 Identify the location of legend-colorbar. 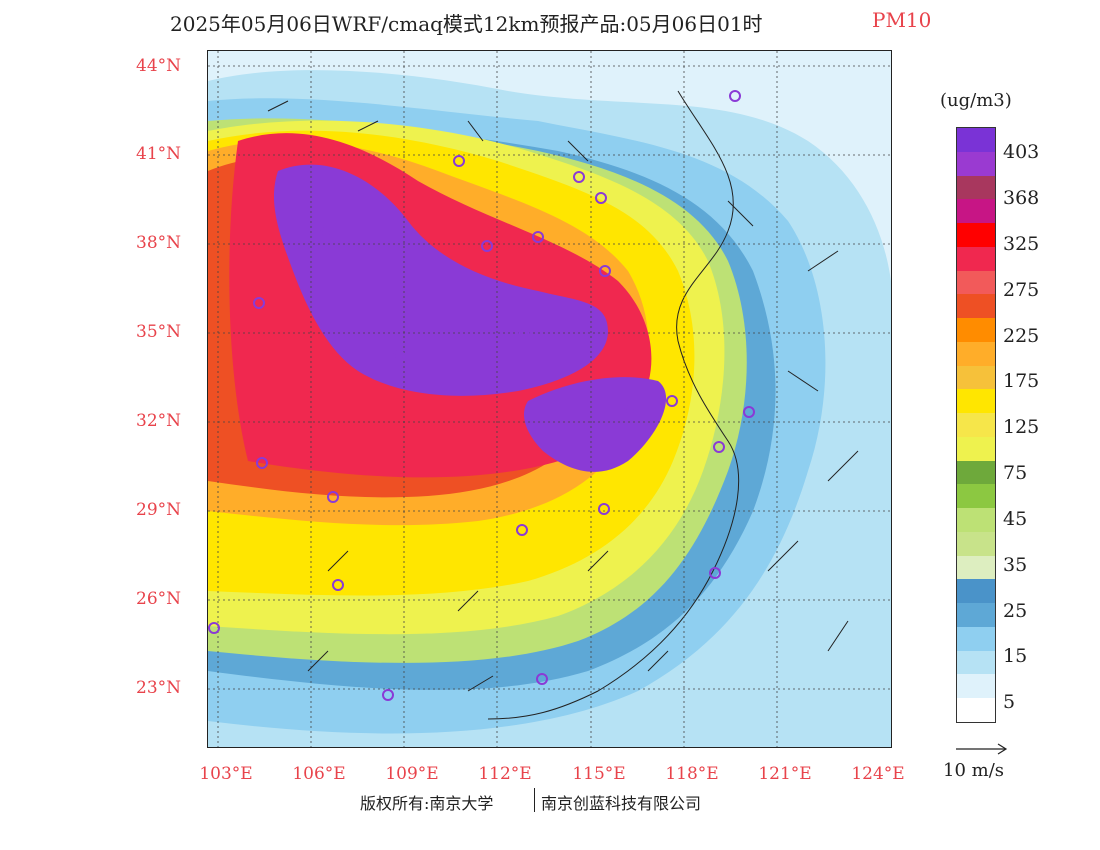
(976, 425).